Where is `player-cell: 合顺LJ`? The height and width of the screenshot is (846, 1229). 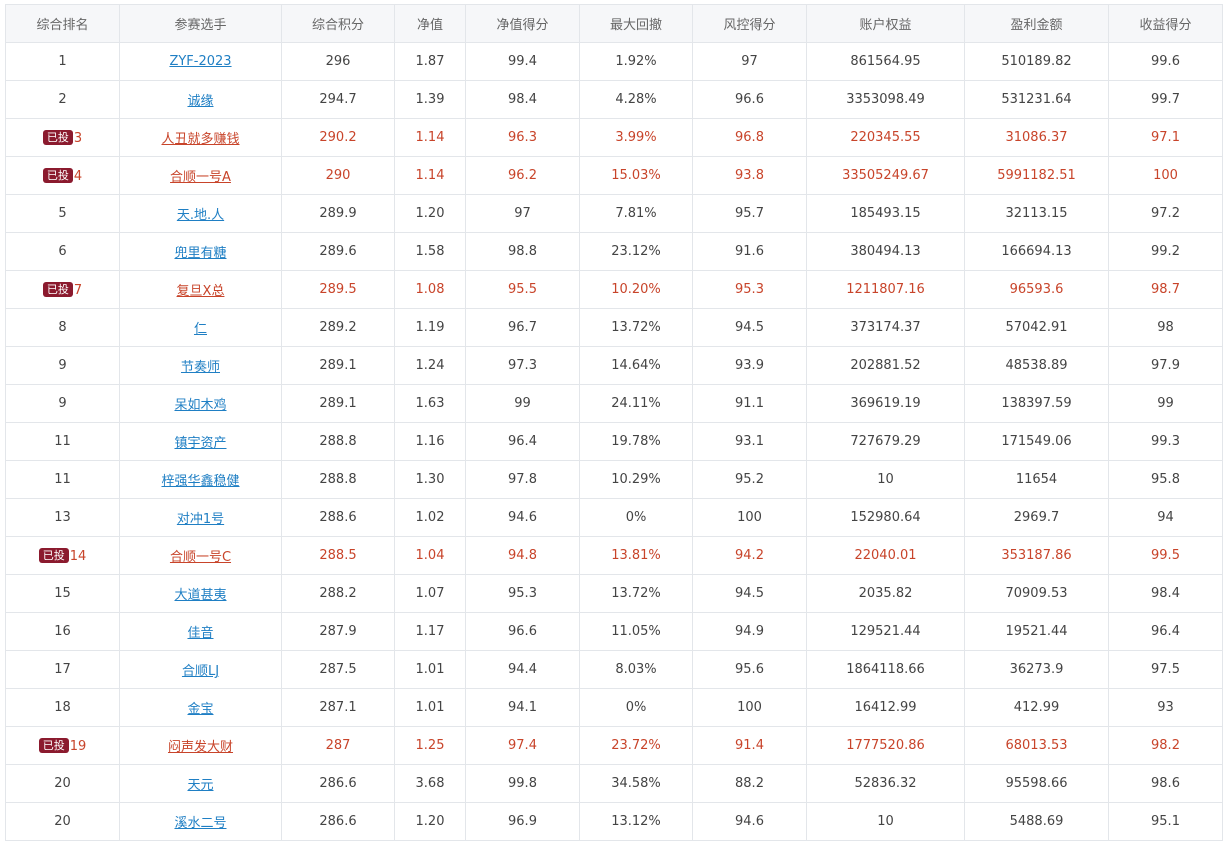 player-cell: 合顺LJ is located at coordinates (200, 669).